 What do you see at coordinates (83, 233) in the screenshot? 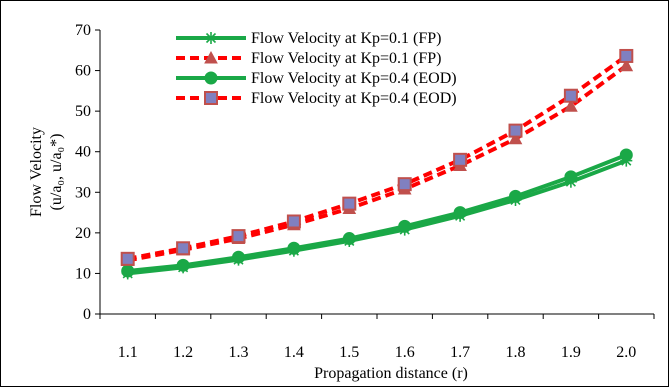
I see `y-tick-label: 20` at bounding box center [83, 233].